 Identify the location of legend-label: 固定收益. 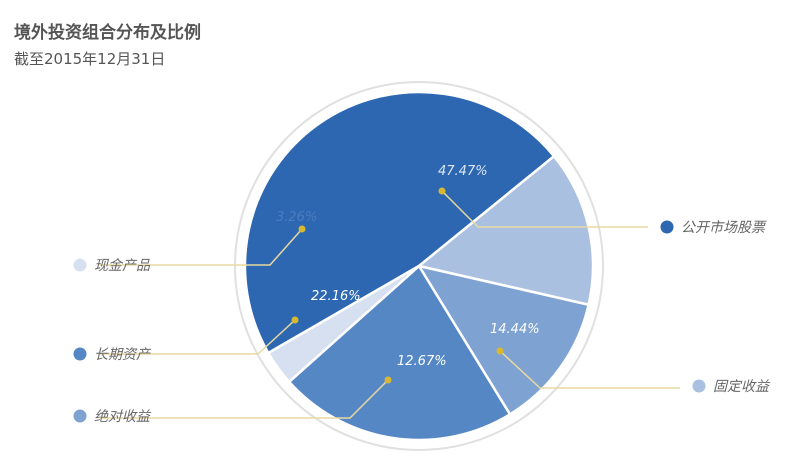
(742, 387).